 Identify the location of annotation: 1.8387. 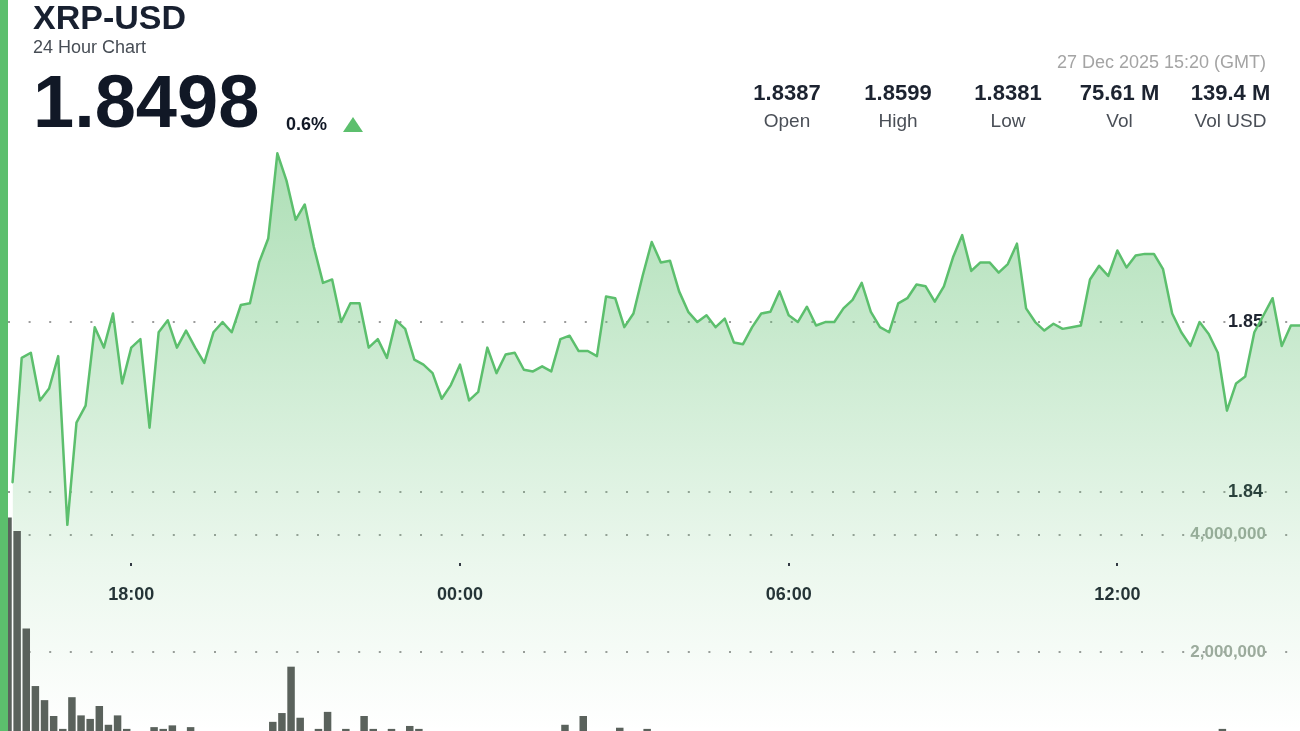
(787, 92).